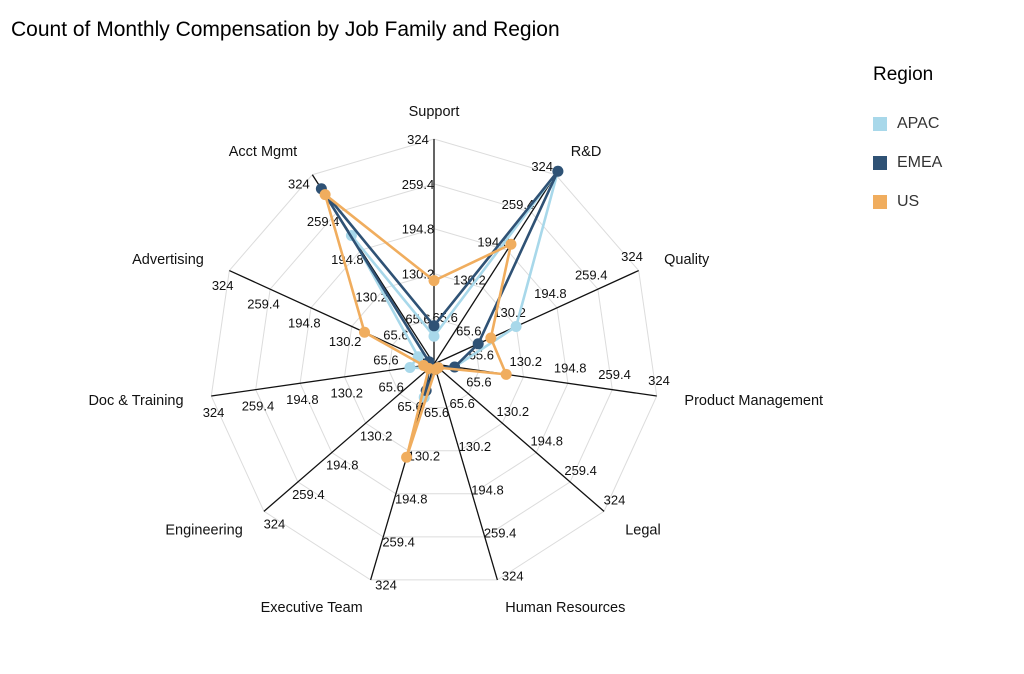  Describe the element at coordinates (565, 608) in the screenshot. I see `category-label: Human Resources` at that location.